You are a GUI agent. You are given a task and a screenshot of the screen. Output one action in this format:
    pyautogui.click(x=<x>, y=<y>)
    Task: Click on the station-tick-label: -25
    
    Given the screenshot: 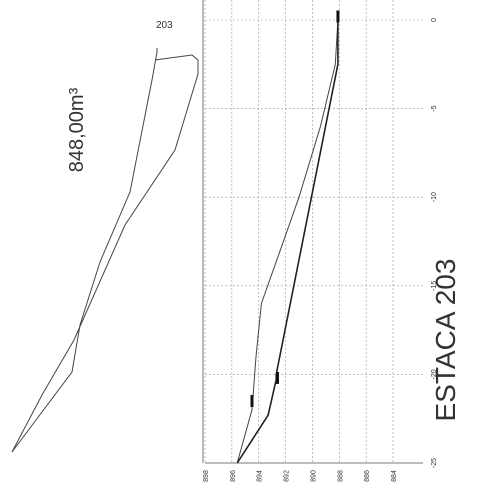 What is the action you would take?
    pyautogui.click(x=434, y=463)
    